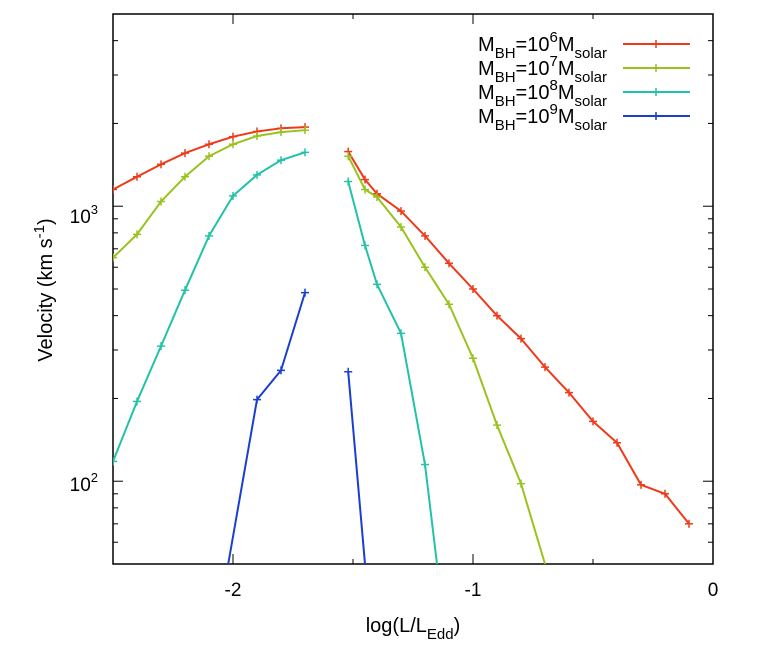 This screenshot has width=759, height=664. I want to click on legend-entry-mbh-1e7: MBH=107Msolar, so click(584, 69).